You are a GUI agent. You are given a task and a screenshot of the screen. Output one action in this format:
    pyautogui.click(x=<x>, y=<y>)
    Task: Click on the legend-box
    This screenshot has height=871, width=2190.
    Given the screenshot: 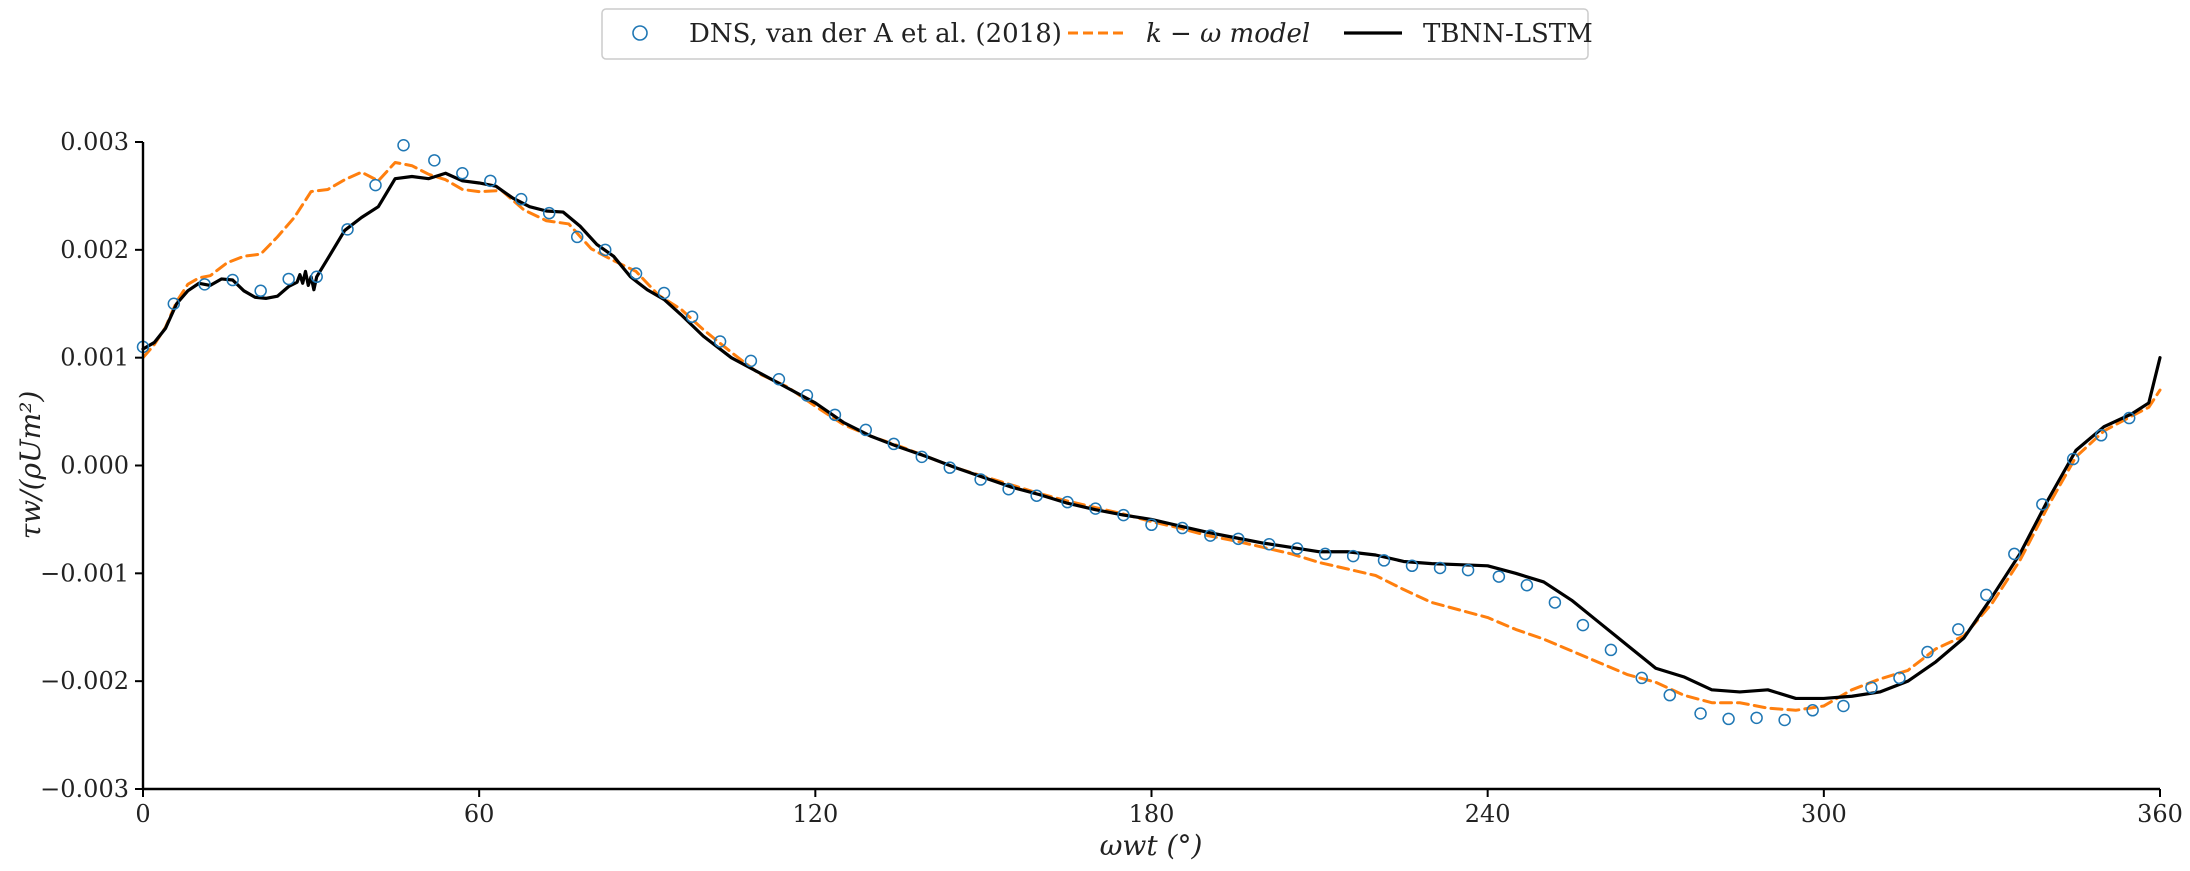 What is the action you would take?
    pyautogui.click(x=1095, y=34)
    